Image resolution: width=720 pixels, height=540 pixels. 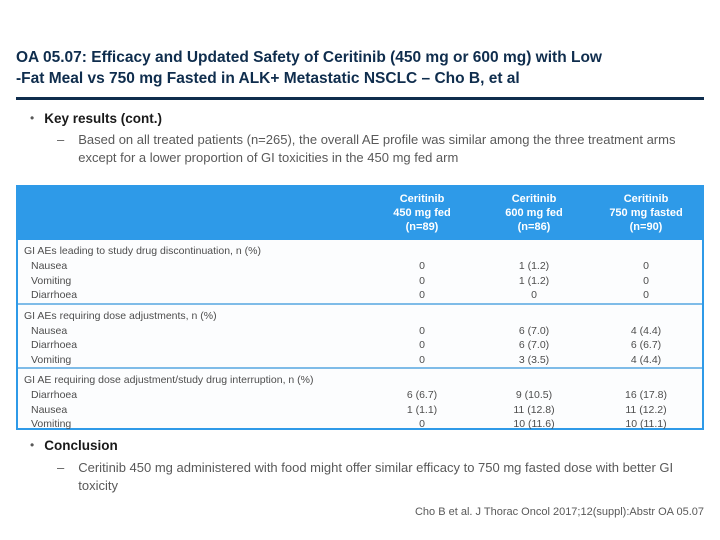 What do you see at coordinates (360, 266) in the screenshot?
I see `table-row: Nausea 0 1 (1.2) 0` at bounding box center [360, 266].